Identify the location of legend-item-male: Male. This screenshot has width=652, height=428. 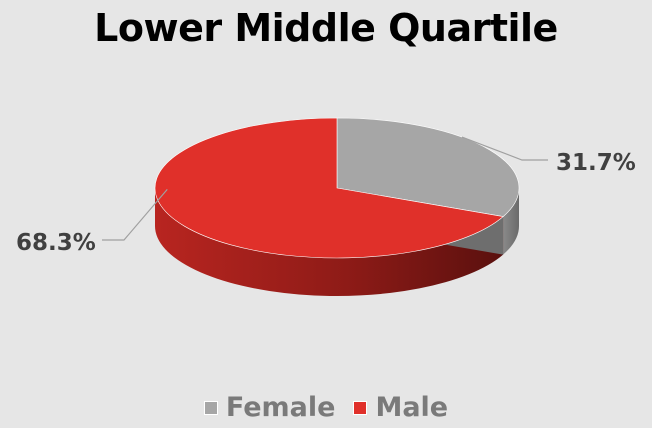
(400, 407).